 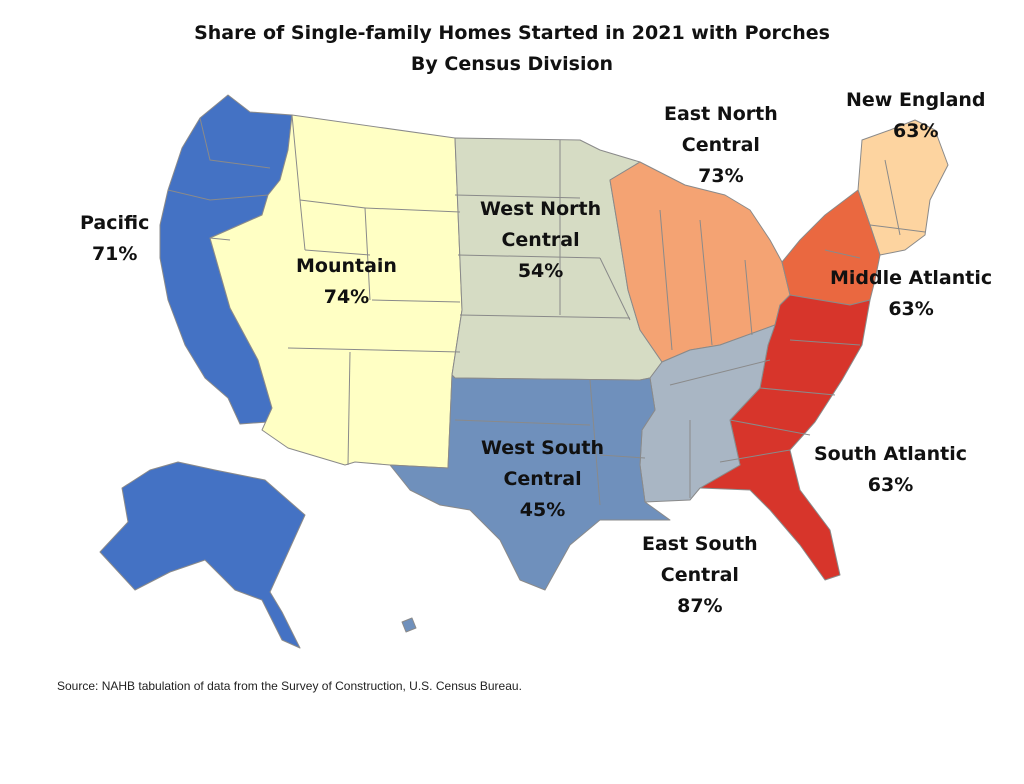 I want to click on label-pacific-name: Pacific, so click(x=115, y=223).